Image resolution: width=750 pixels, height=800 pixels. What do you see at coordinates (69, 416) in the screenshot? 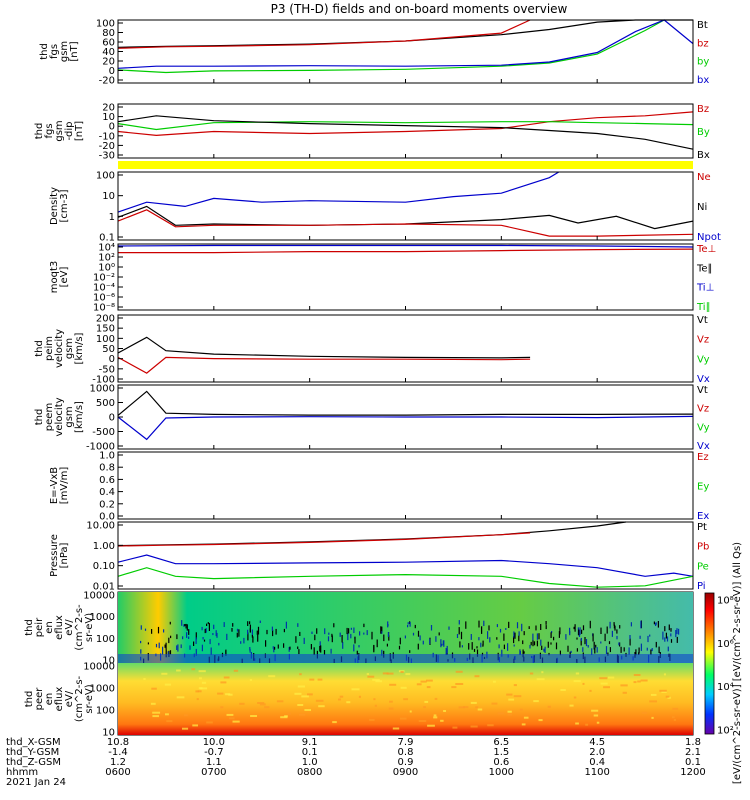
I see `y-axis-label: gsm` at bounding box center [69, 416].